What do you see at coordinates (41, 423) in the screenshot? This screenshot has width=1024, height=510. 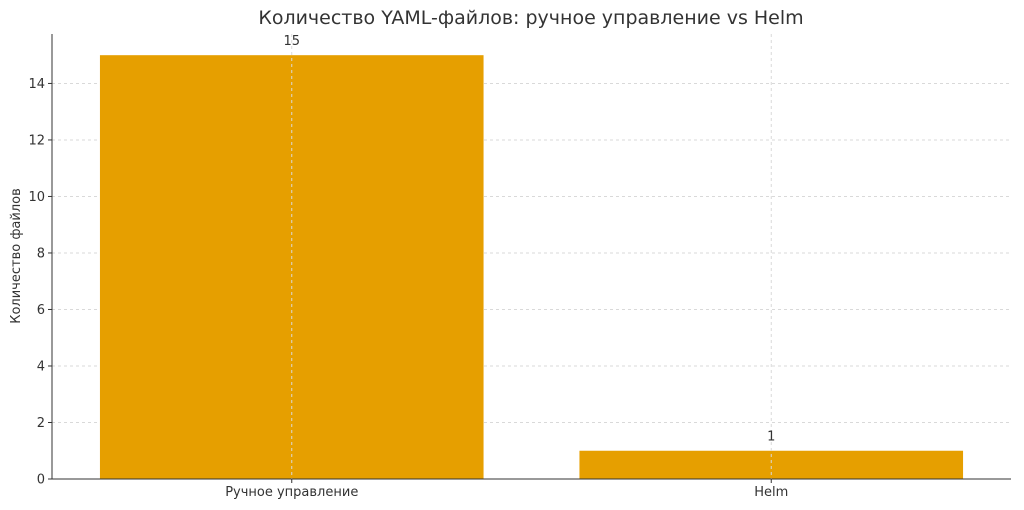 I see `y-tick-label-1: 2` at bounding box center [41, 423].